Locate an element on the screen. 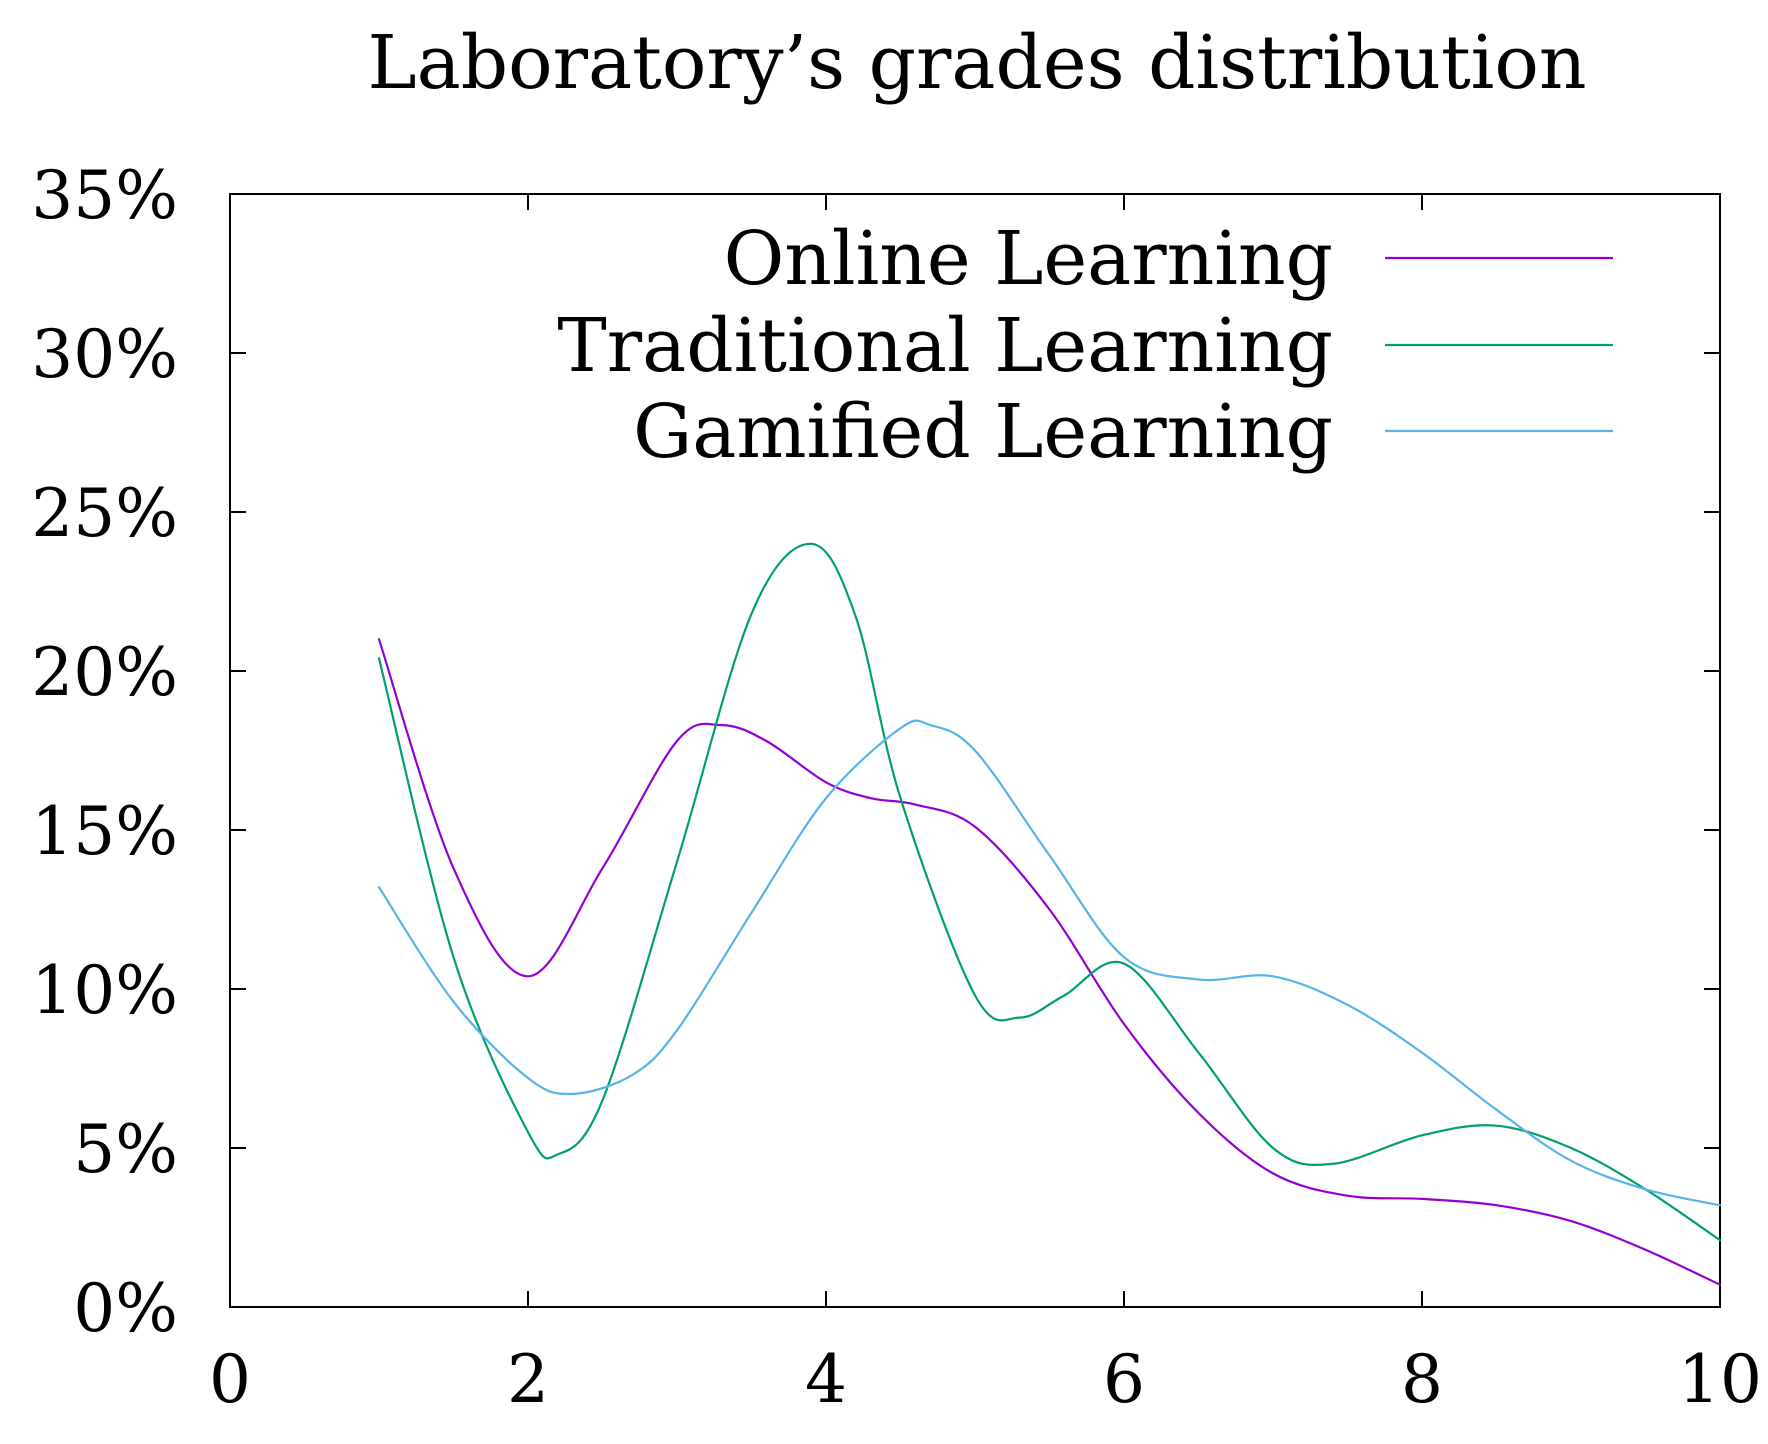 The width and height of the screenshot is (1768, 1444). x-tick-label: 2 is located at coordinates (528, 1379).